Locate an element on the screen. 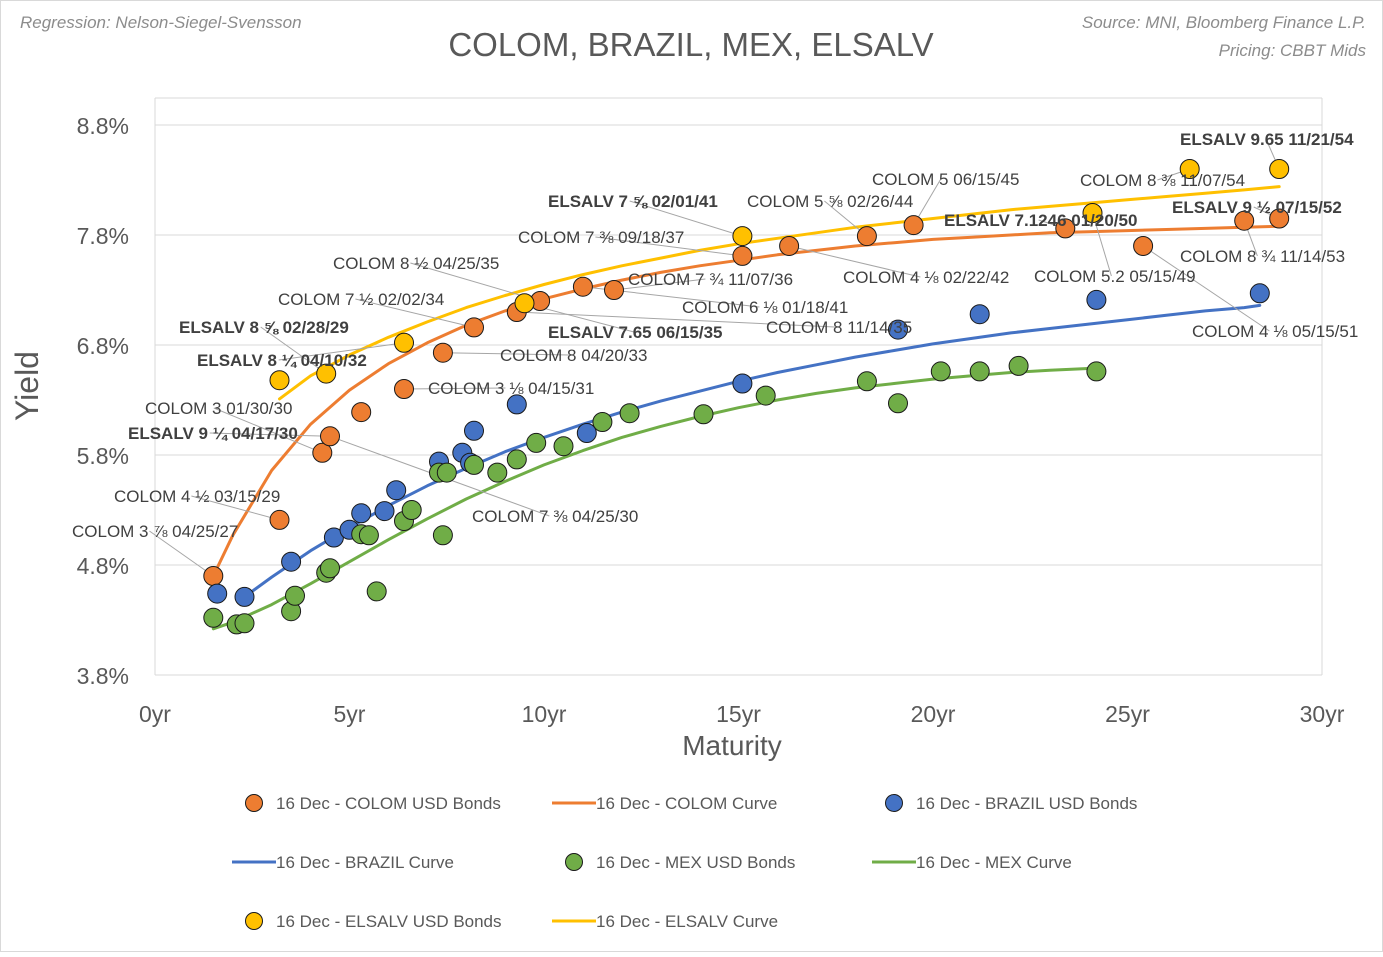 The image size is (1383, 957). legend-marker-mex-bonds is located at coordinates (574, 862).